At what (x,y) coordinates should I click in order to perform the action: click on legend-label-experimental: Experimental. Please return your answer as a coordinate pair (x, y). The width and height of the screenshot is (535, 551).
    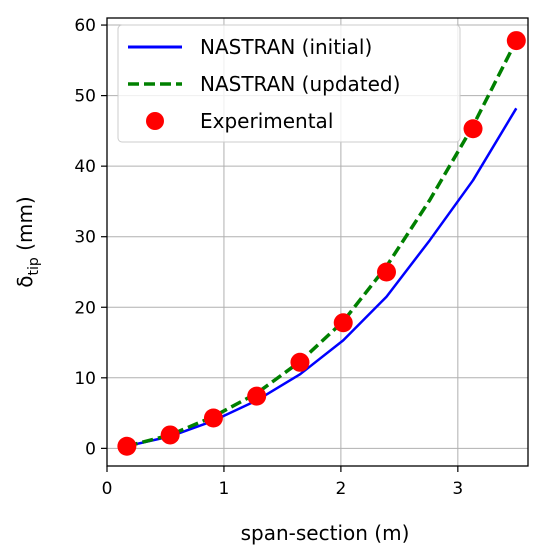
    Looking at the image, I should click on (266, 121).